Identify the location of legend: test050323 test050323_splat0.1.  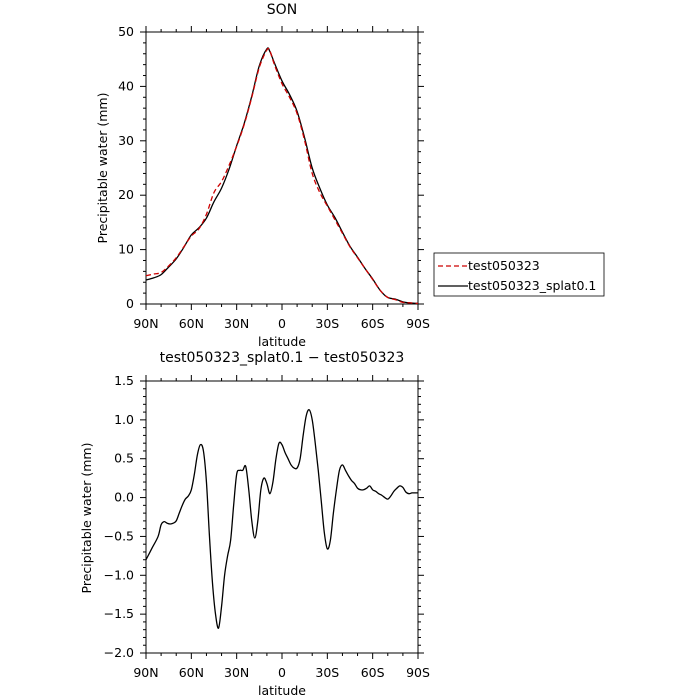
(519, 274).